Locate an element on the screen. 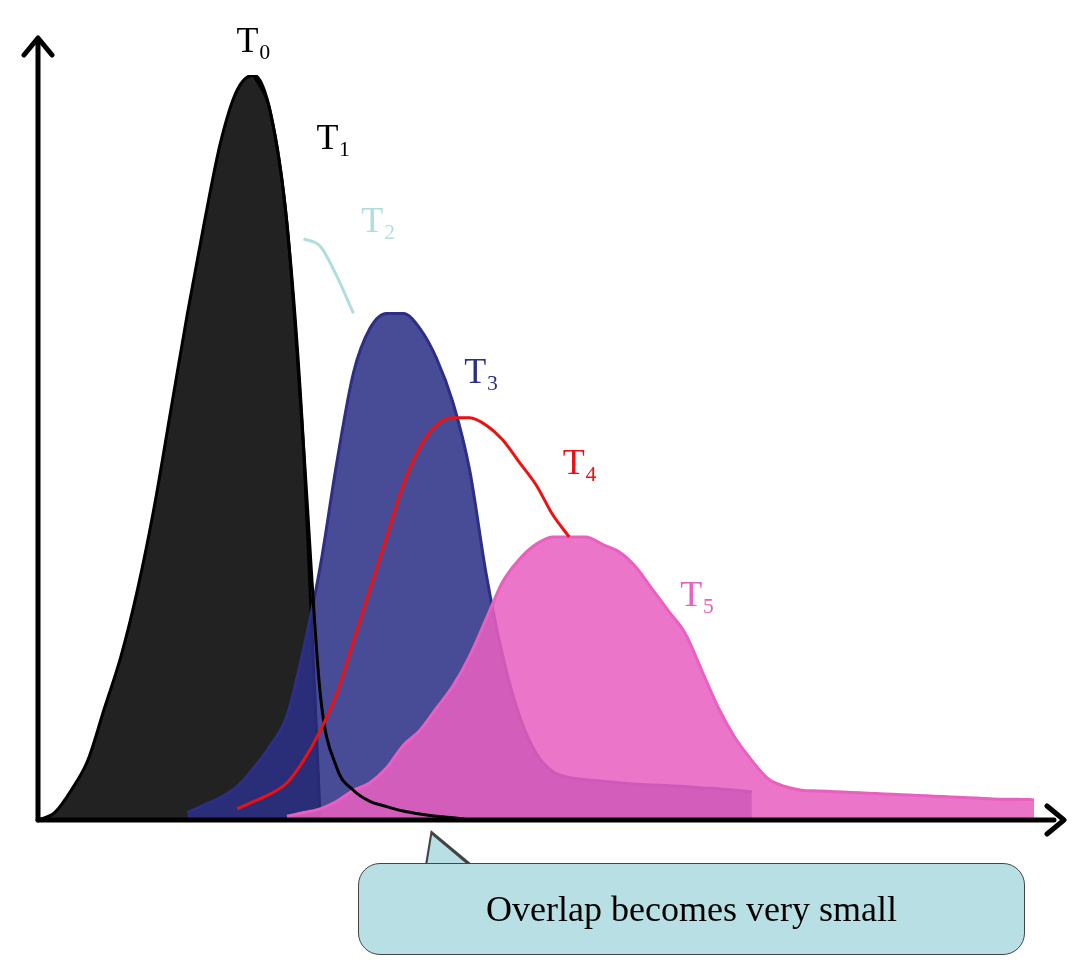 The image size is (1072, 968). series-label: T₄ is located at coordinates (580, 462).